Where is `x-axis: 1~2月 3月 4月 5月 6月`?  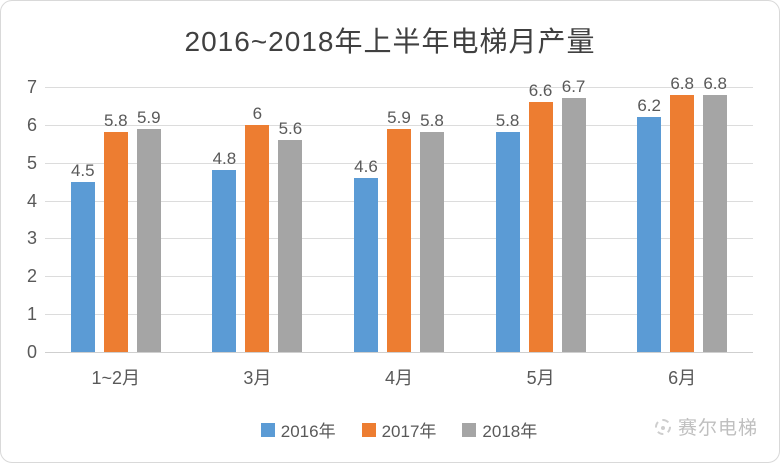 x-axis: 1~2月 3月 4月 5月 6月 is located at coordinates (399, 377).